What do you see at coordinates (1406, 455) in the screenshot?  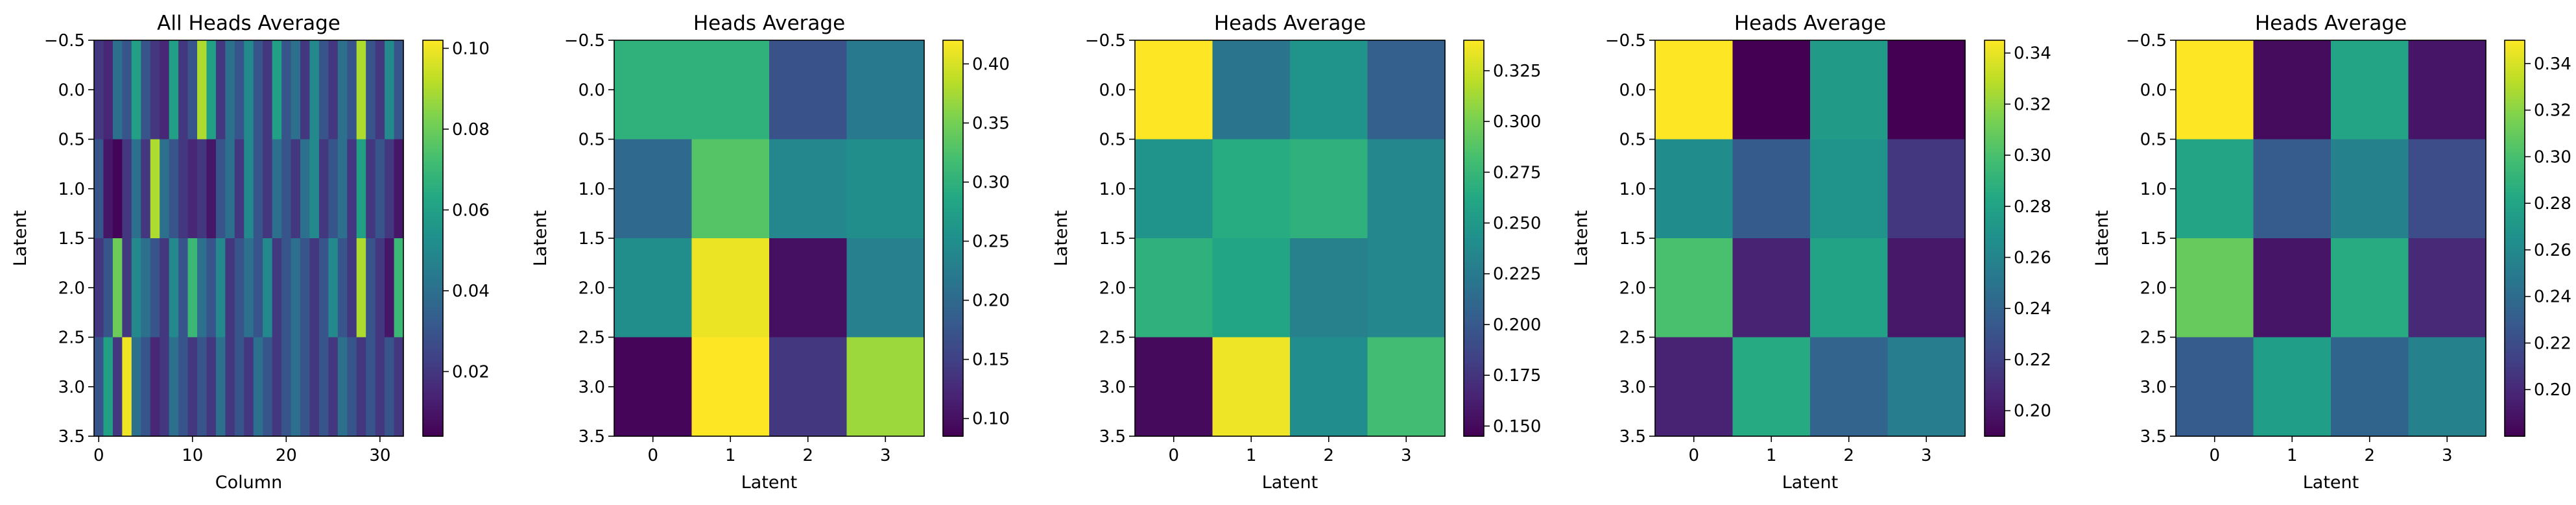 I see `x-tick-label: 3` at bounding box center [1406, 455].